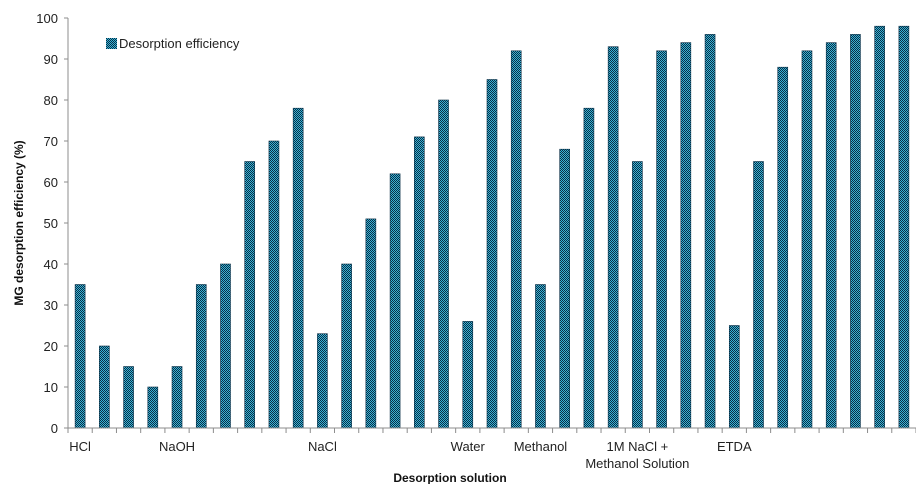 The image size is (916, 484). What do you see at coordinates (468, 446) in the screenshot?
I see `x-category-label: Water` at bounding box center [468, 446].